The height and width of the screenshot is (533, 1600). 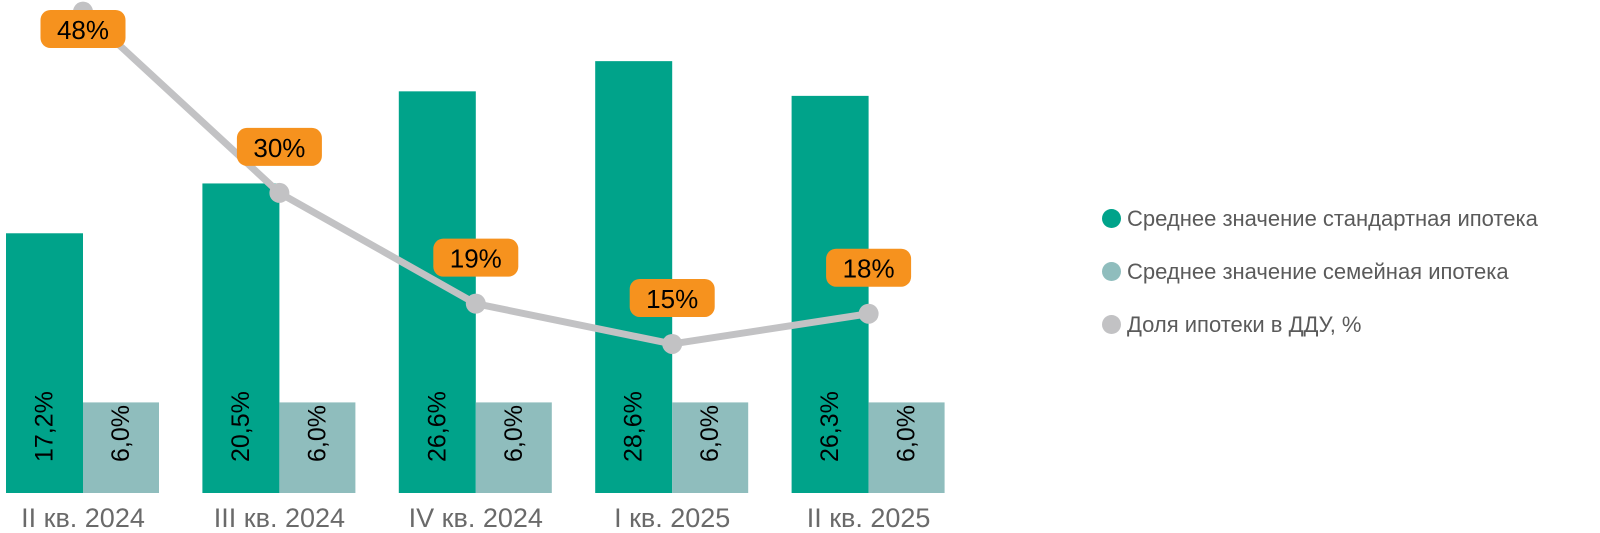 What do you see at coordinates (437, 426) in the screenshot?
I see `bar-value-label-standard: 26,6%` at bounding box center [437, 426].